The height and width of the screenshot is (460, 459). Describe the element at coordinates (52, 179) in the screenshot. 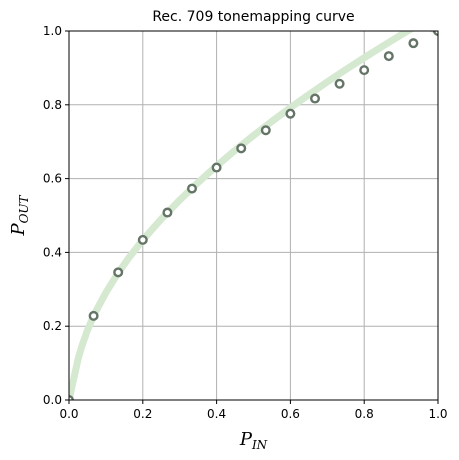

I see `y-tick-label: 0.6` at that location.